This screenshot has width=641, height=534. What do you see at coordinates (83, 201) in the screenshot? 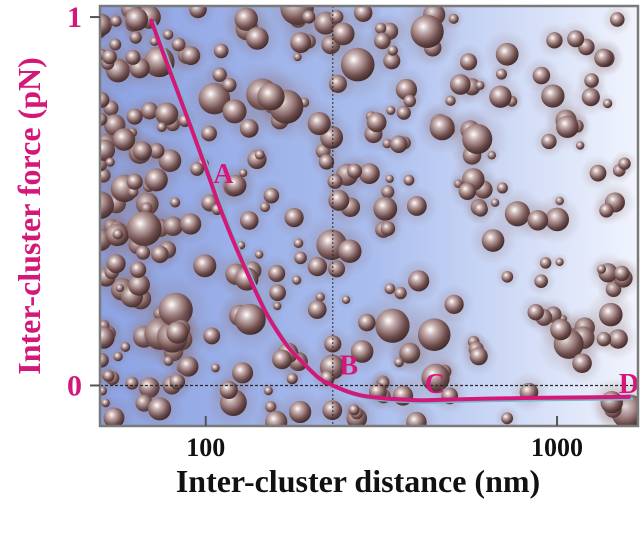
I see `y-axis: 01` at bounding box center [83, 201].